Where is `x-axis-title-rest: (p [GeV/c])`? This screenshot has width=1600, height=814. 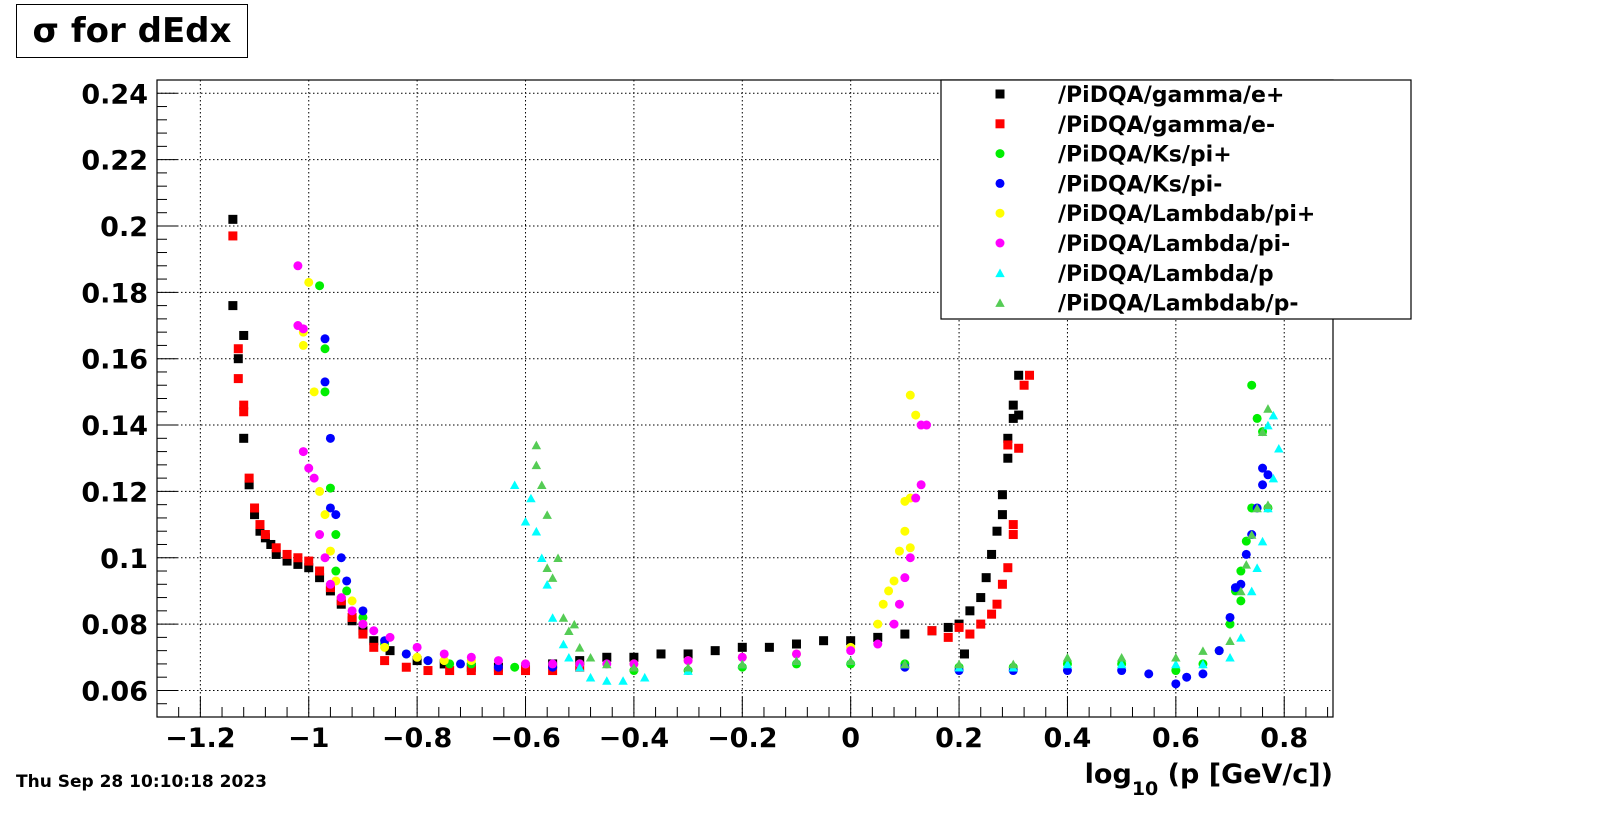 x-axis-title-rest: (p [GeV/c]) is located at coordinates (1245, 774).